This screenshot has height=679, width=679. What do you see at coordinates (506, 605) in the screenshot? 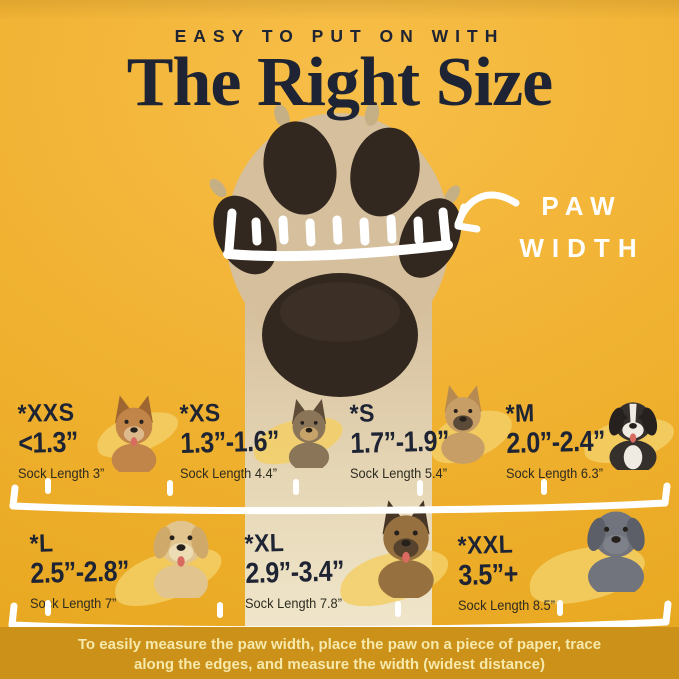
I see `sock-length: Sock Length 8.5”` at bounding box center [506, 605].